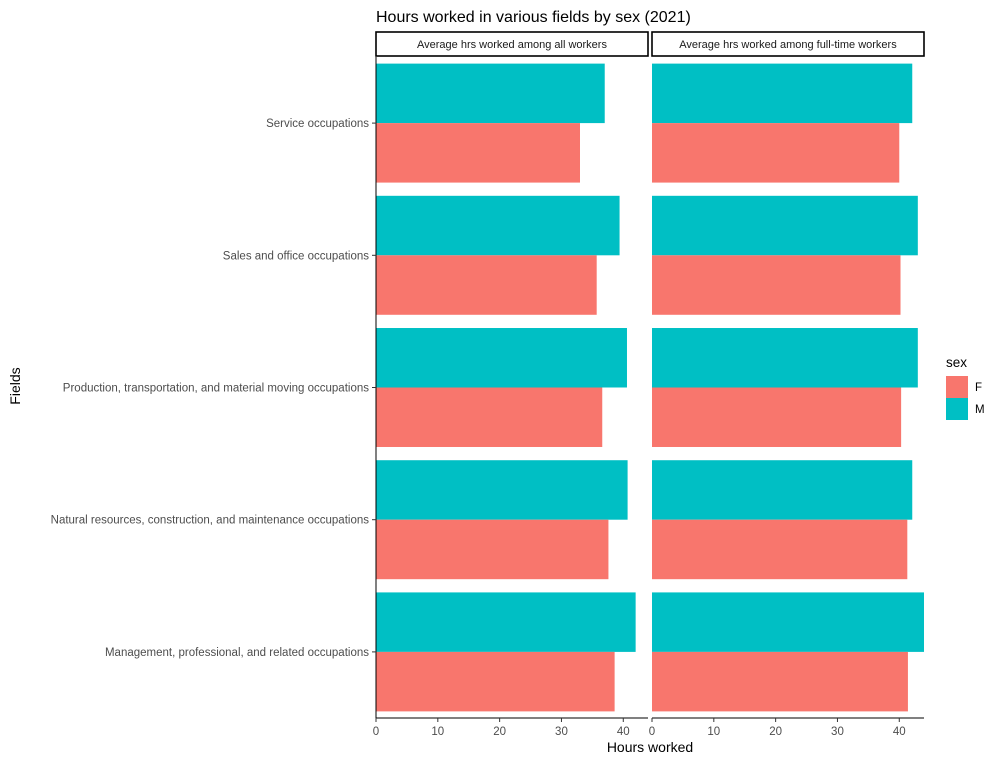 This screenshot has width=1000, height=767. I want to click on legend-label-m: M, so click(980, 410).